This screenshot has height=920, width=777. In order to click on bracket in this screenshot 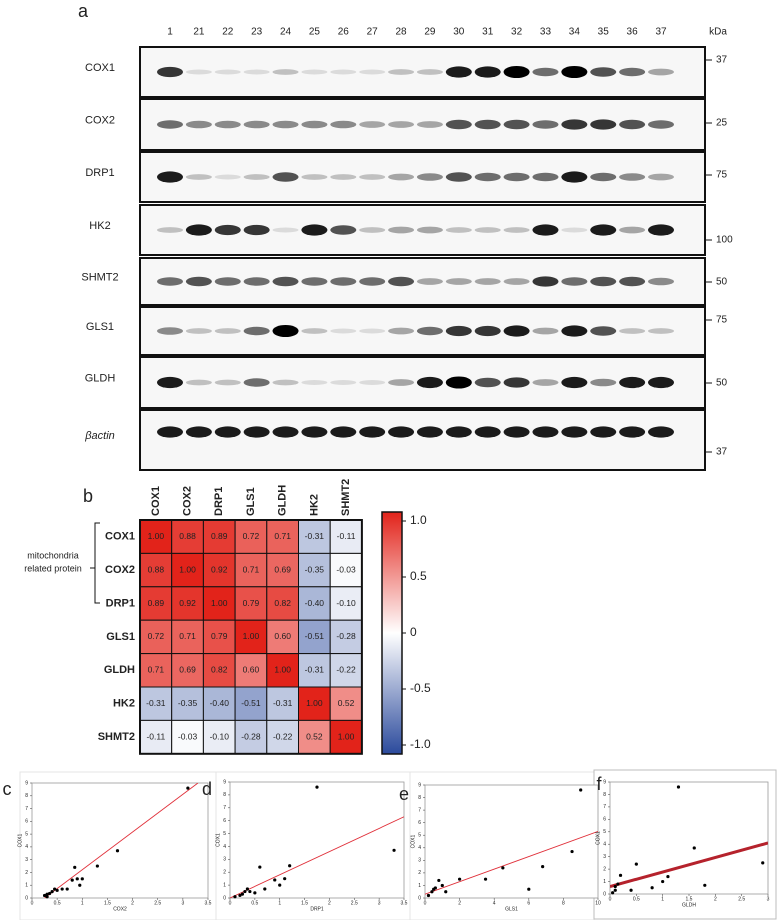, I will do `click(97, 563)`.